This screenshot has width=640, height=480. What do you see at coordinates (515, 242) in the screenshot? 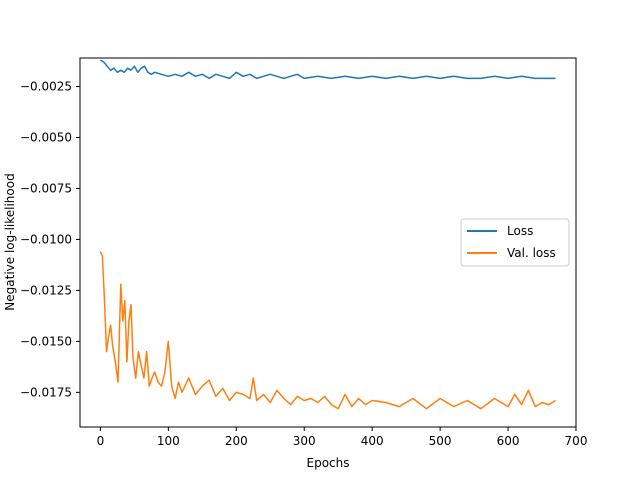
I see `legend: Loss Val. loss` at bounding box center [515, 242].